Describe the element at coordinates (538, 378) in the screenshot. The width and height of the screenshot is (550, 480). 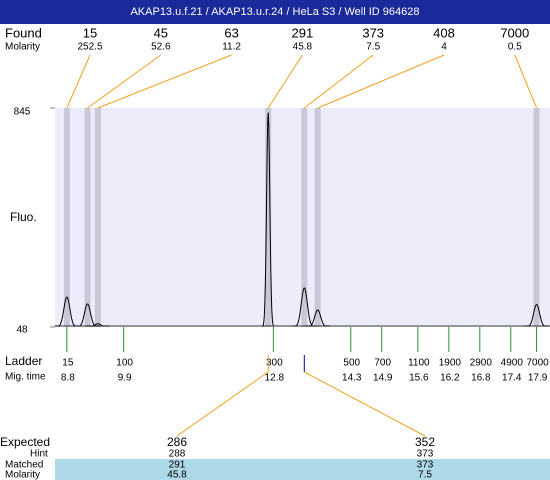
I see `mig-time: 17.9` at that location.